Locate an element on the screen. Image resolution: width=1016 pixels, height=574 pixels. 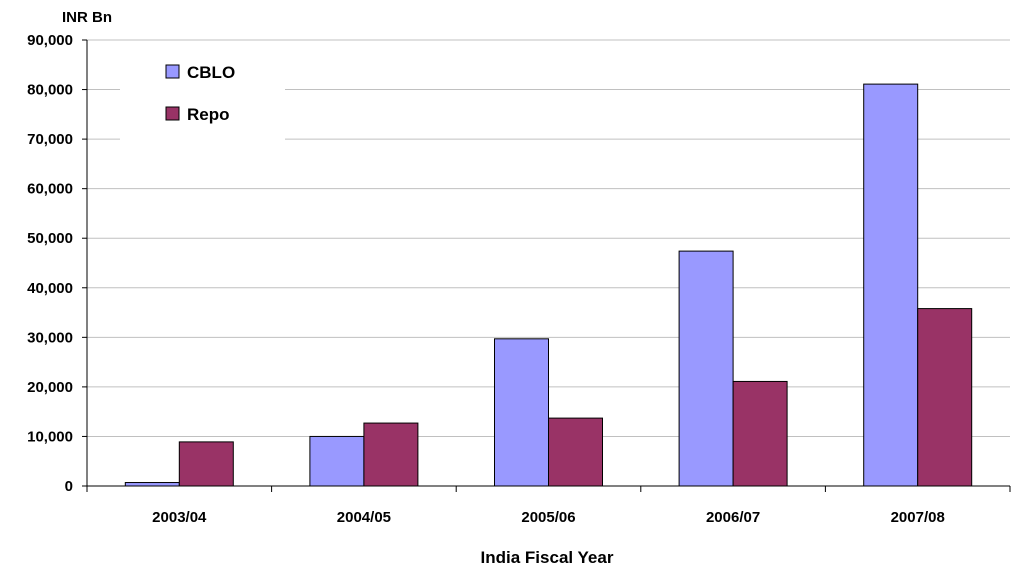
x-tick-label: 2003/04 is located at coordinates (179, 517).